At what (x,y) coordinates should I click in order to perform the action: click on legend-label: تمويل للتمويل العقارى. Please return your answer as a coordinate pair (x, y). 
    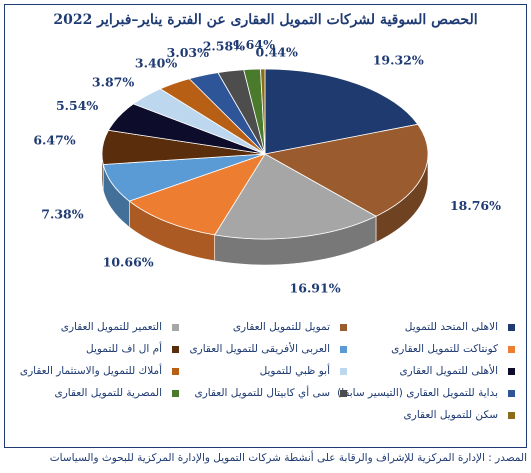
    Looking at the image, I should click on (281, 327).